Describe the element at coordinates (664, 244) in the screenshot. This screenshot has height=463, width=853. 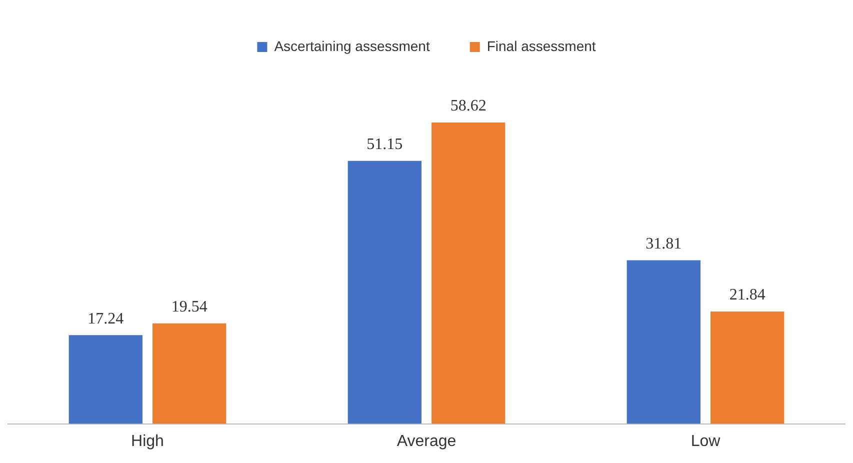
I see `data-label: 31.81` at that location.